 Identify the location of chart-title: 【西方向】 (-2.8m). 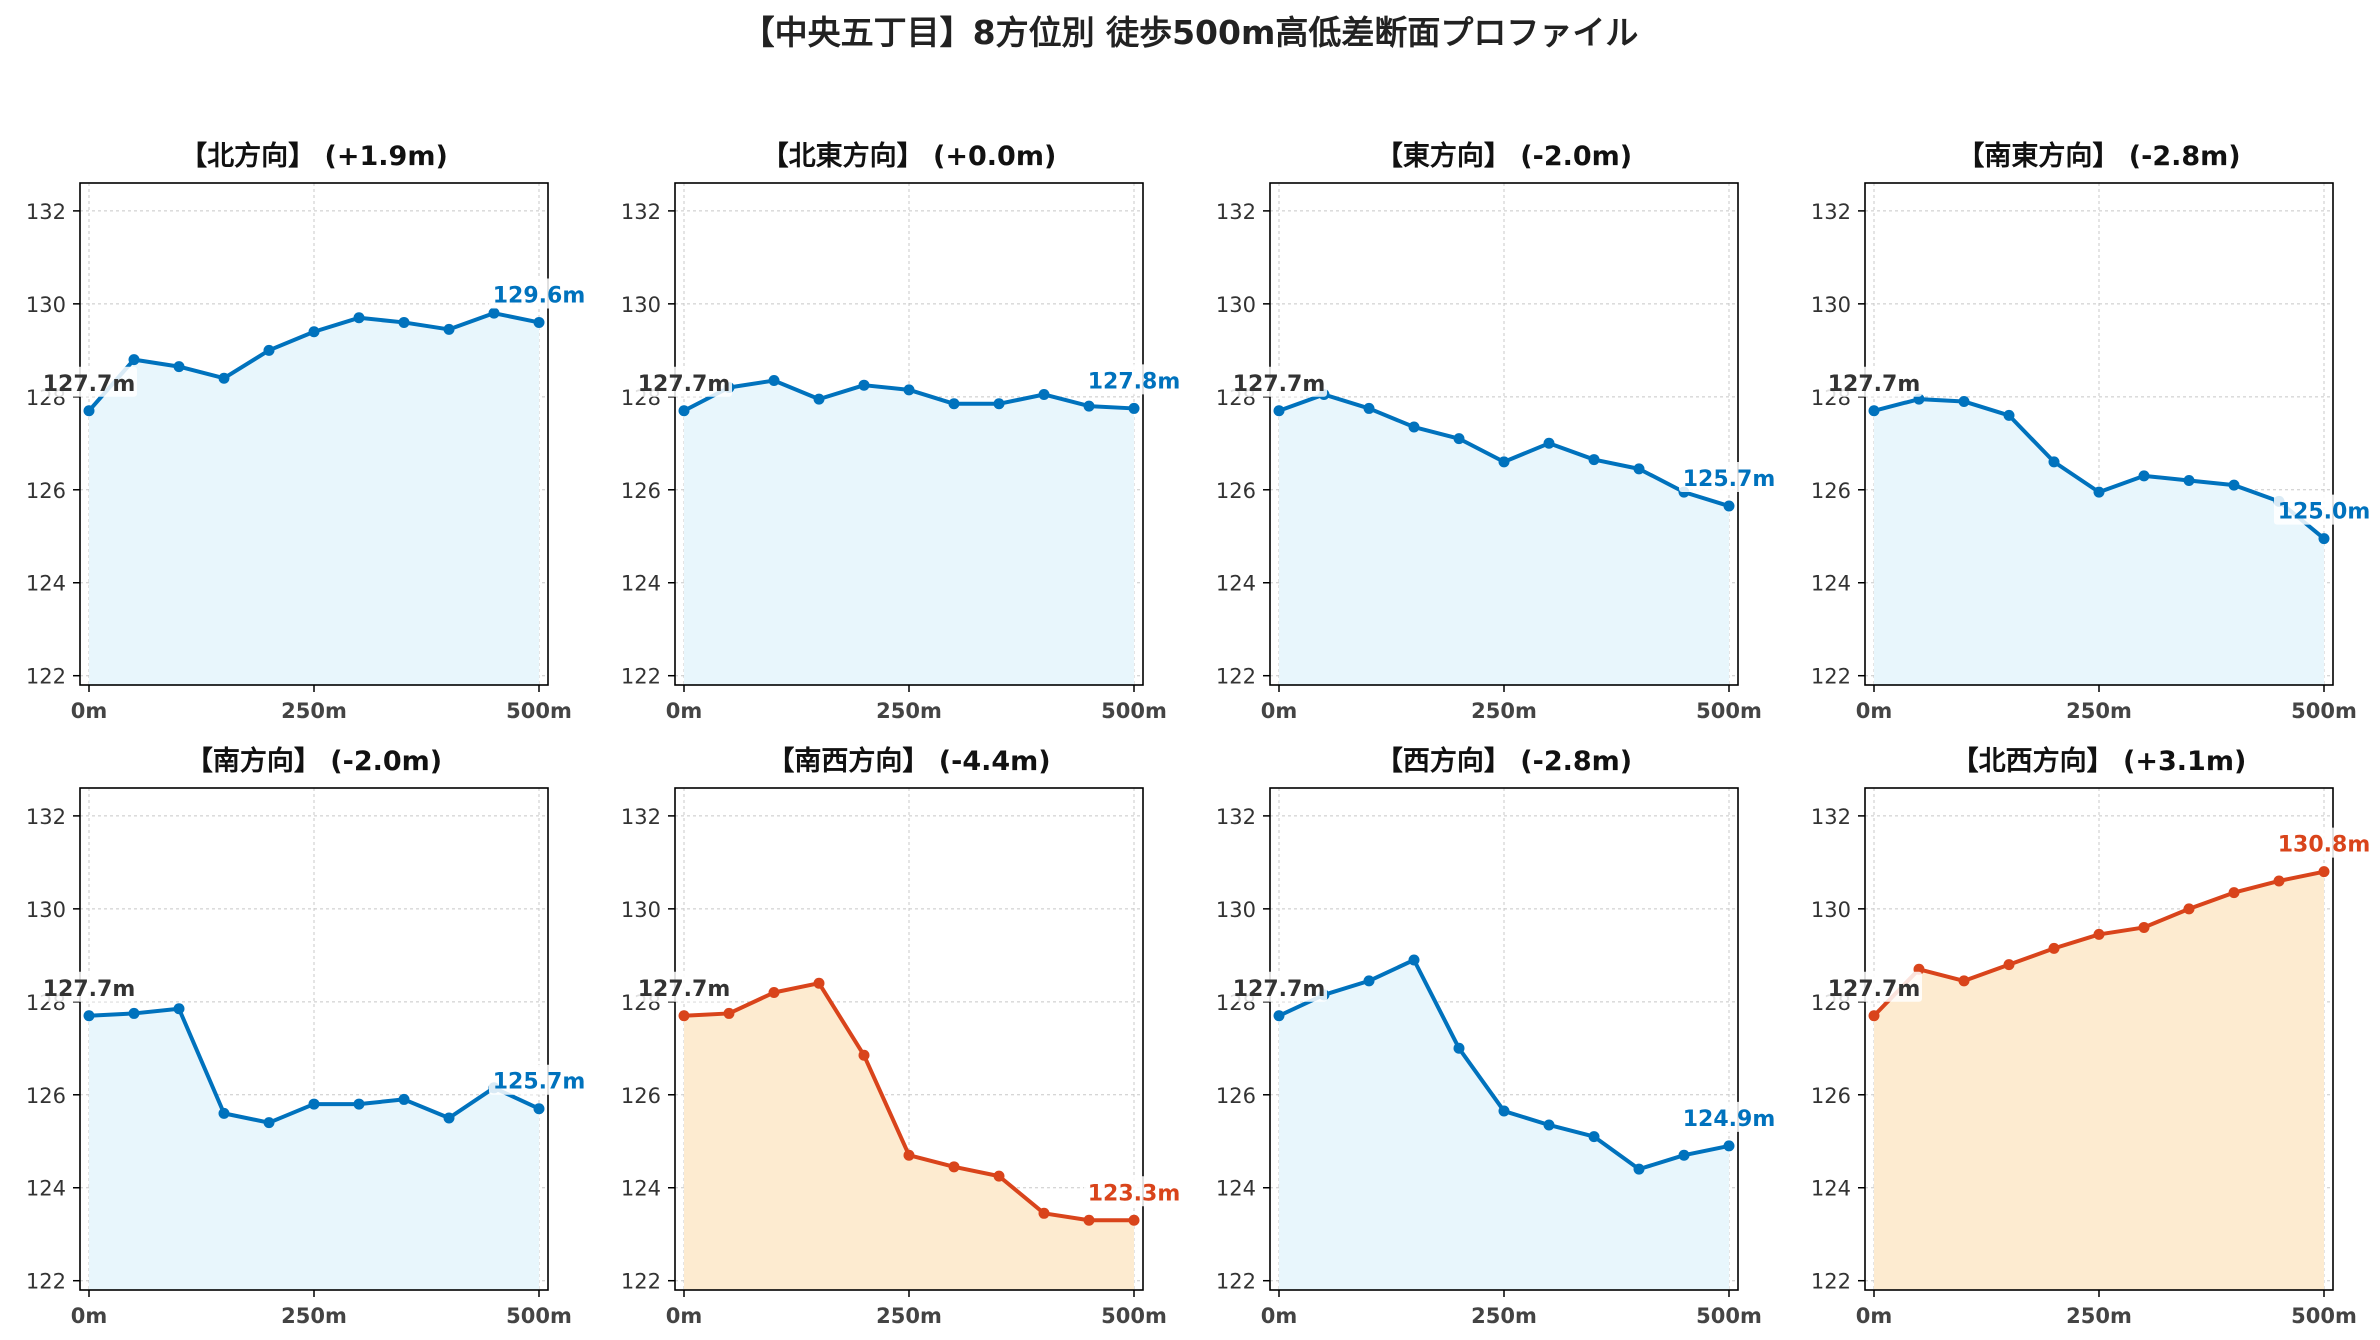
(1504, 761).